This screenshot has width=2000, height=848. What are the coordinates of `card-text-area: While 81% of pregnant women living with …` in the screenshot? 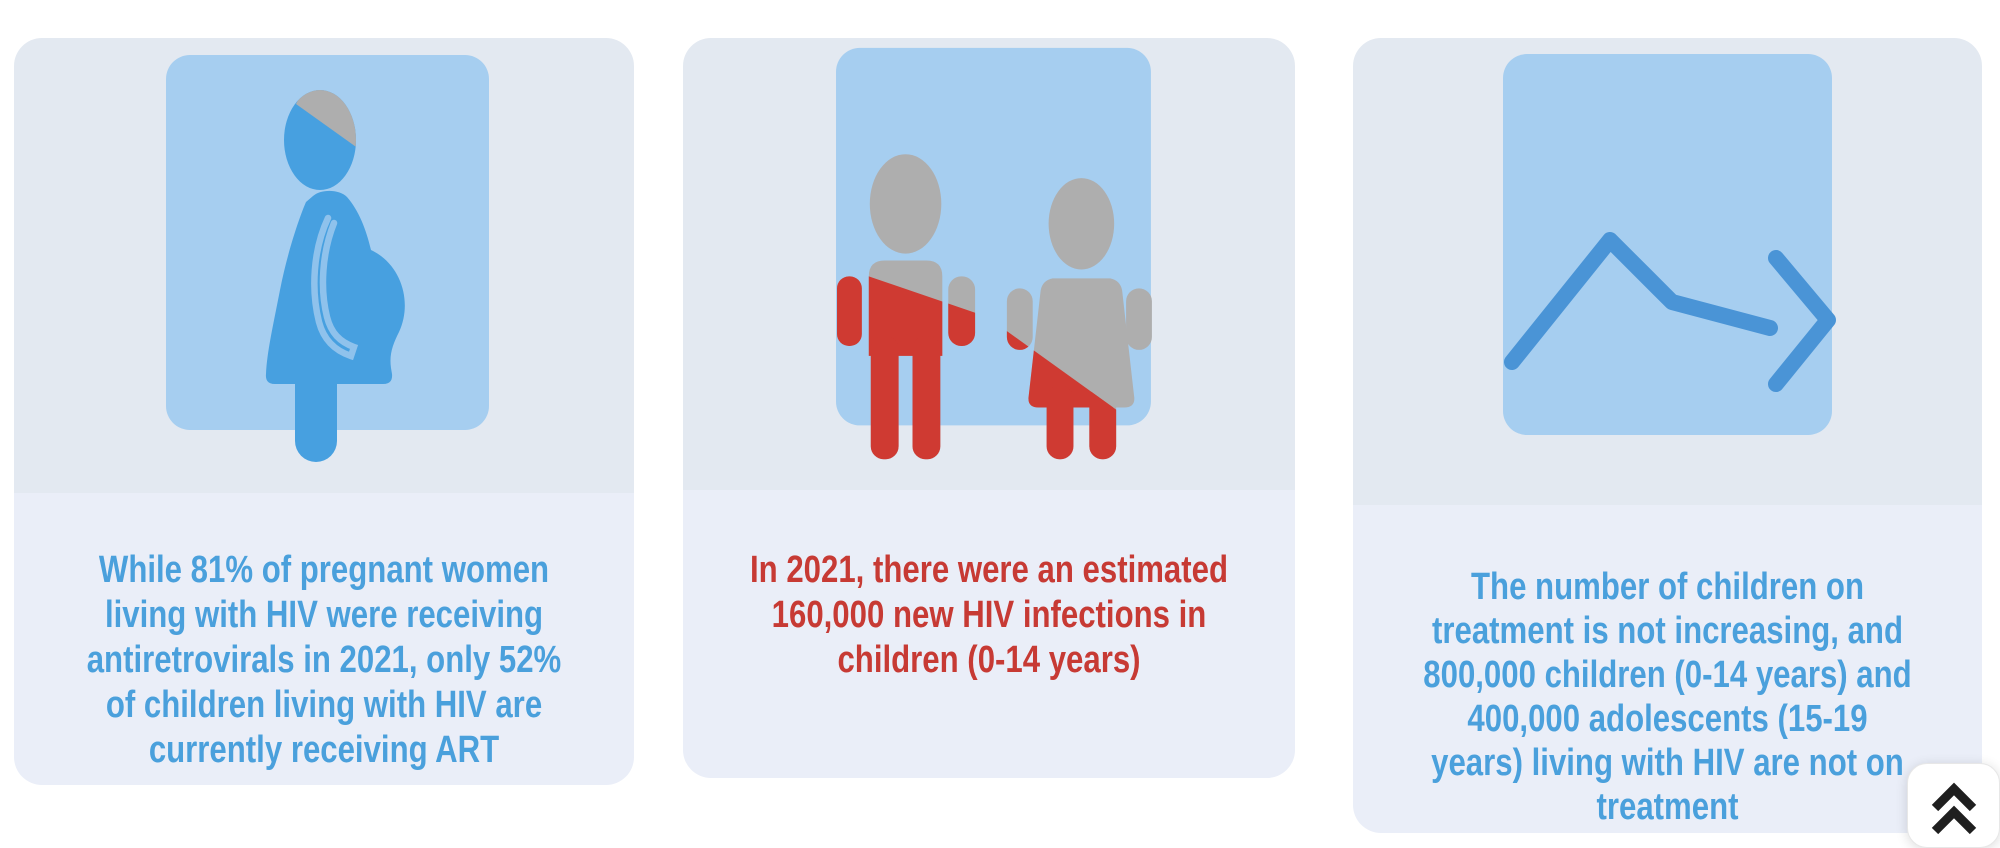 It's located at (324, 639).